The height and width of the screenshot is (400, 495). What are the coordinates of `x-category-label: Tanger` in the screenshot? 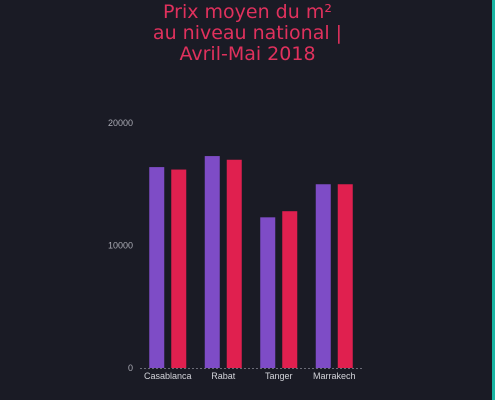 It's located at (279, 376).